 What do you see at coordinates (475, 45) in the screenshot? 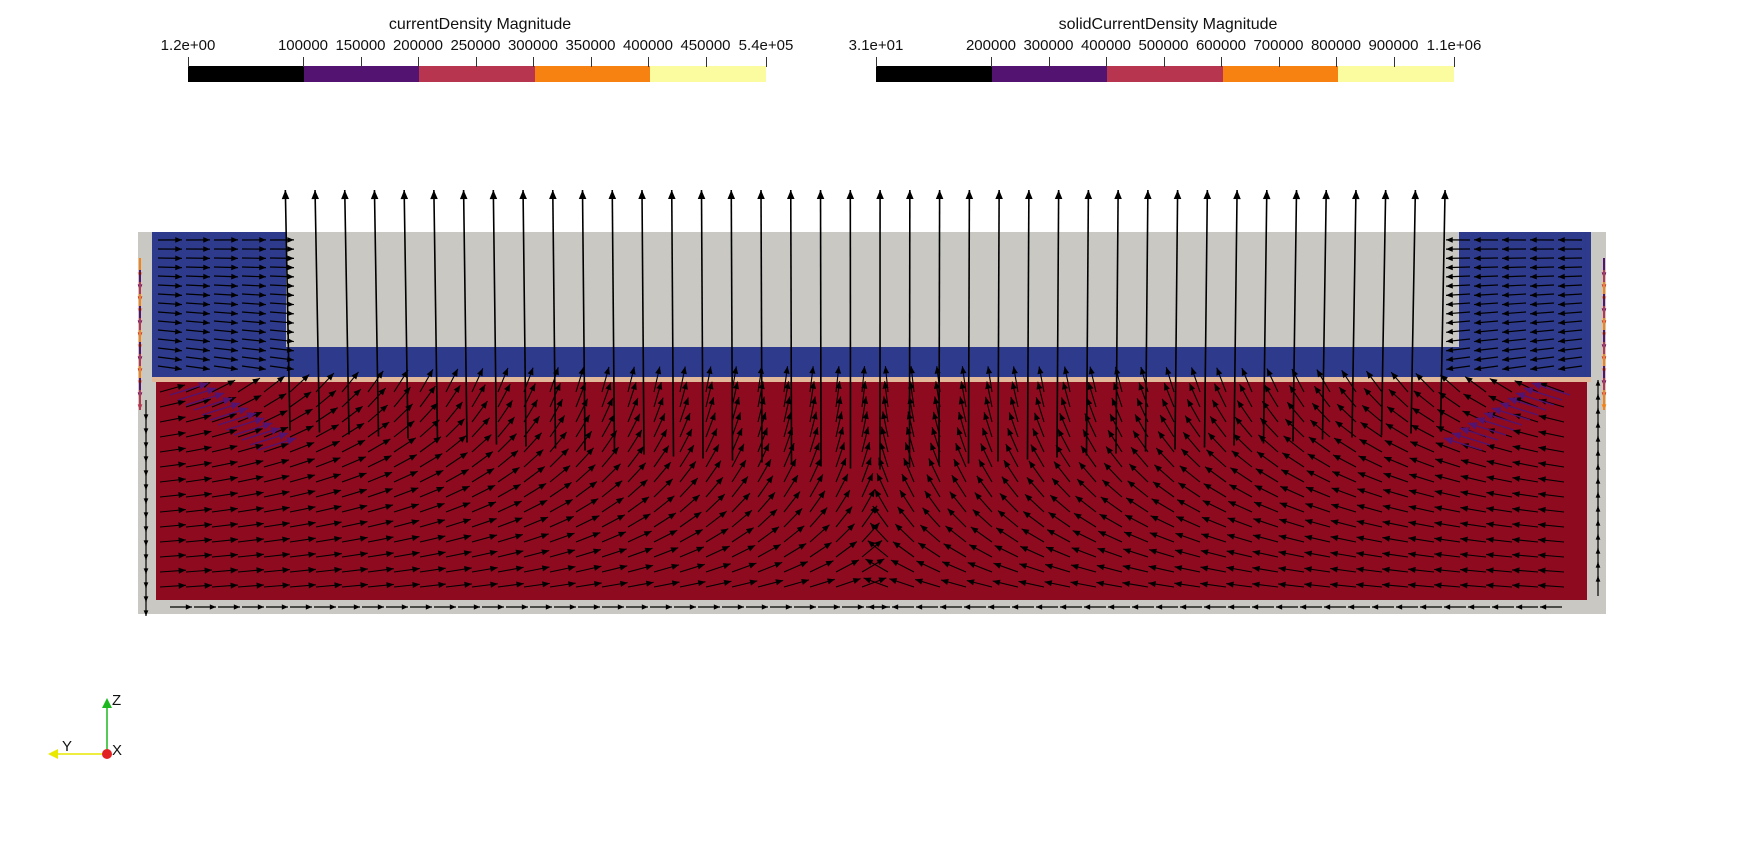
I see `colorbar-tick-label: 250000` at bounding box center [475, 45].